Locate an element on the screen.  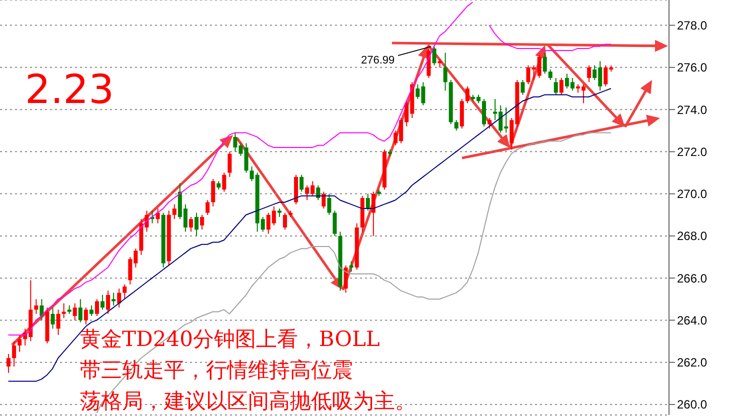
text: 2.23 is located at coordinates (69, 90).